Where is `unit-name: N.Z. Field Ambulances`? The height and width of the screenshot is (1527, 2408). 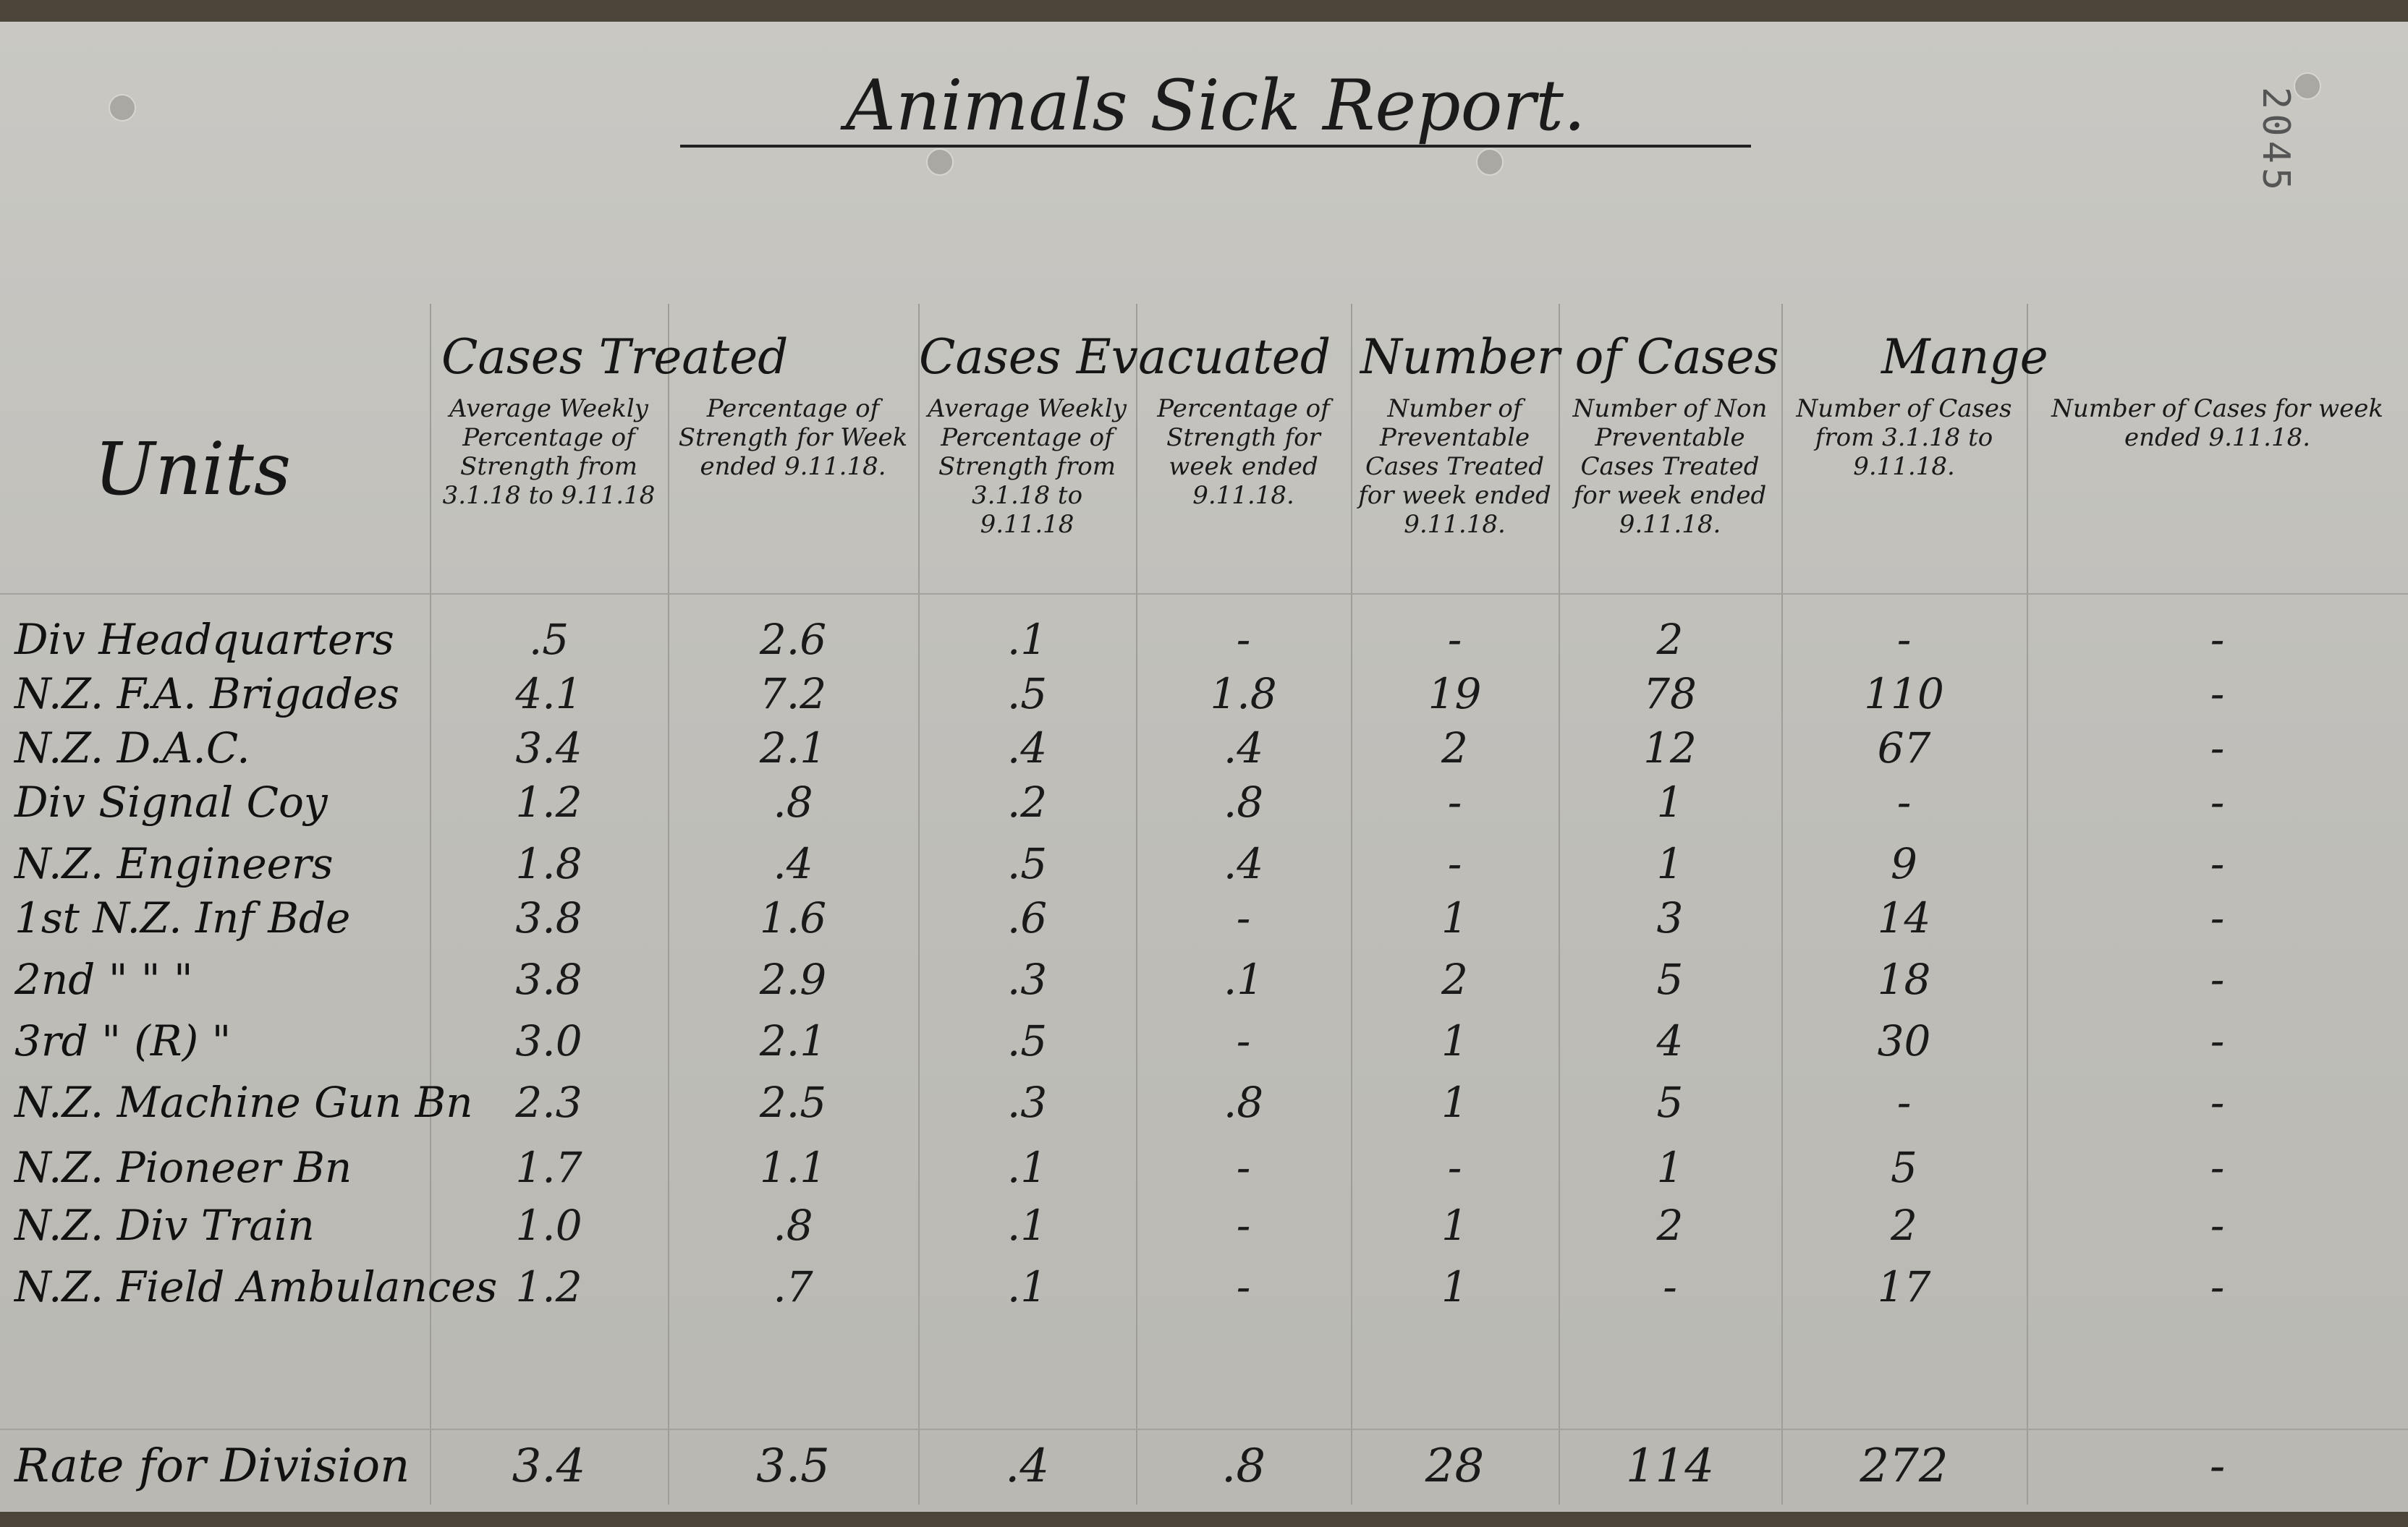 unit-name: N.Z. Field Ambulances is located at coordinates (256, 1286).